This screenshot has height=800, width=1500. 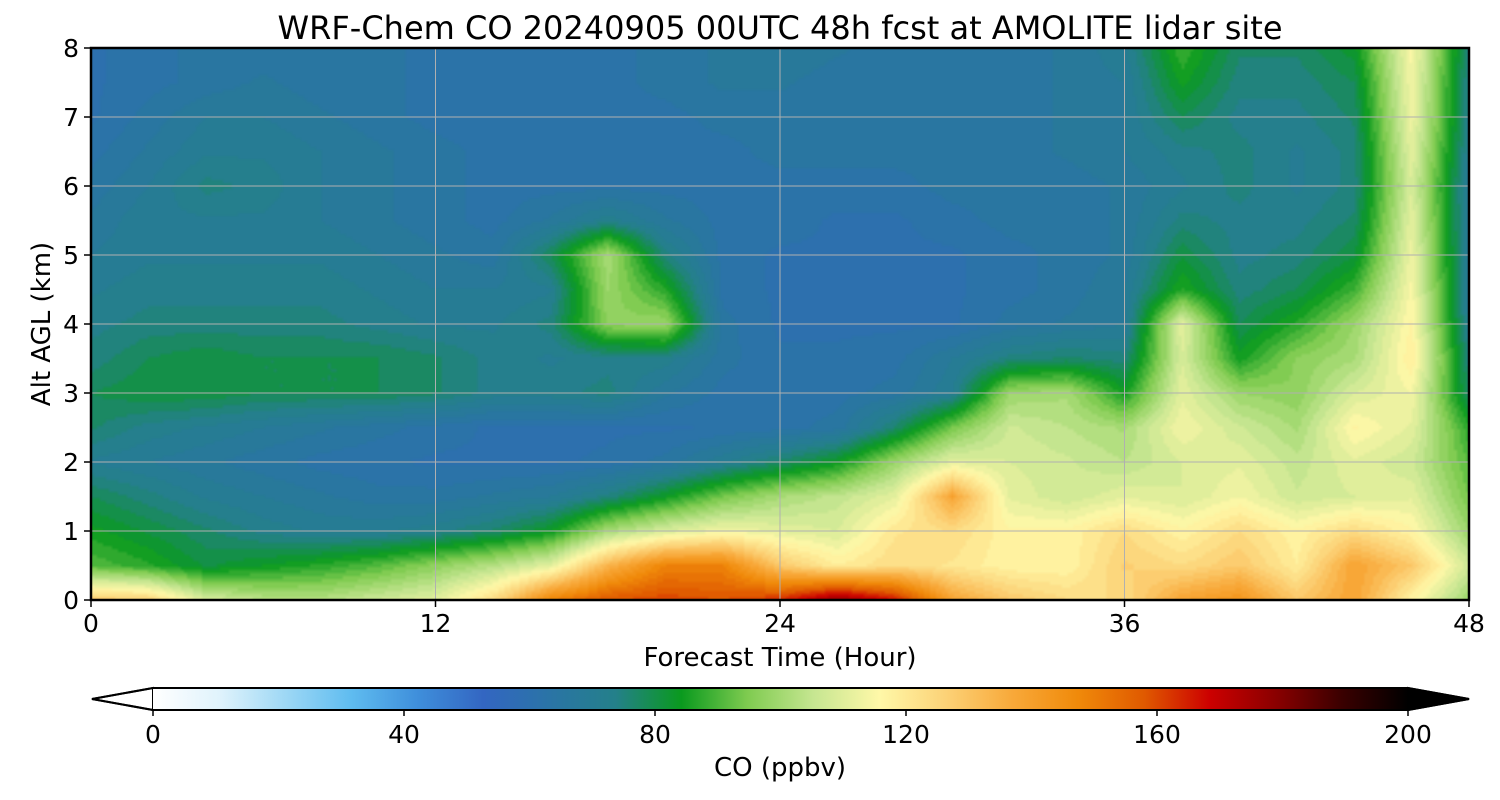 What do you see at coordinates (780, 768) in the screenshot?
I see `colorbar-label: CO (ppbv)` at bounding box center [780, 768].